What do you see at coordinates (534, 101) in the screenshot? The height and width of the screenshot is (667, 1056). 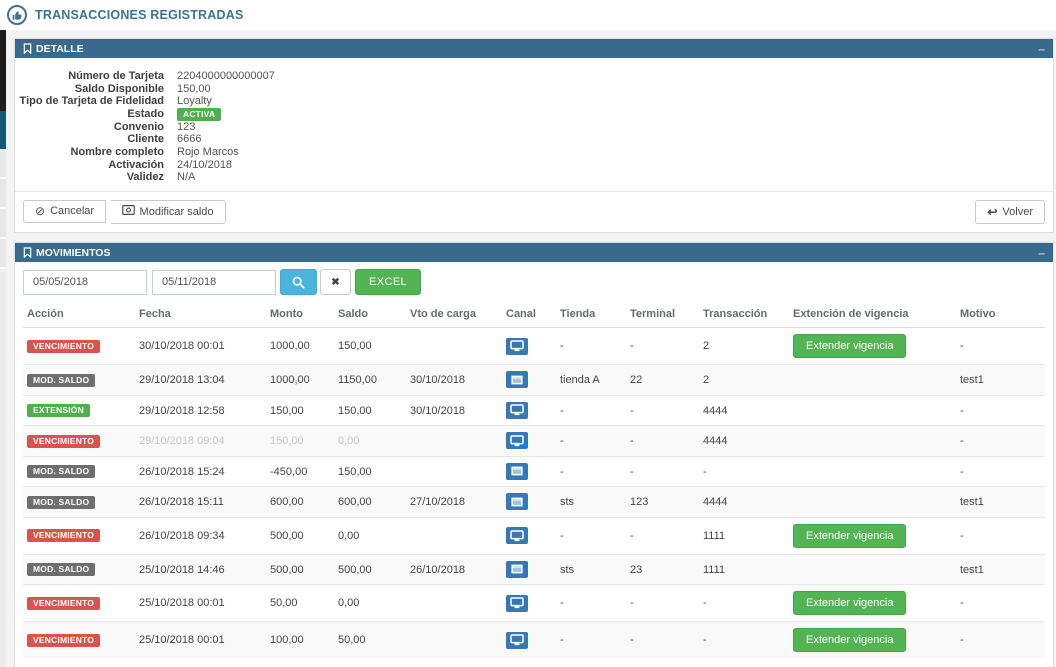 I see `detail-field-row: Tipo de Tarjeta de Fidelidad Loyalty` at bounding box center [534, 101].